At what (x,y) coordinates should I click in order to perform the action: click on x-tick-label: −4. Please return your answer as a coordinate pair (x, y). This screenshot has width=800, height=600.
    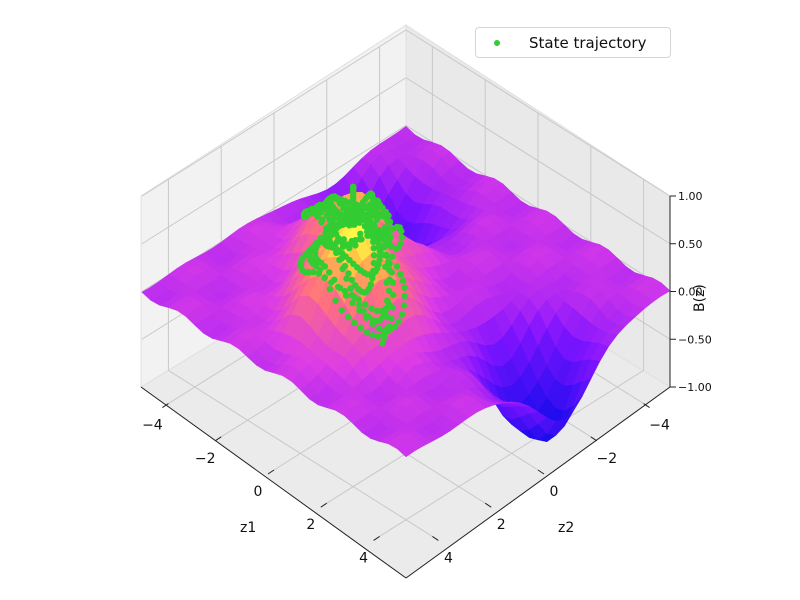
    Looking at the image, I should click on (152, 426).